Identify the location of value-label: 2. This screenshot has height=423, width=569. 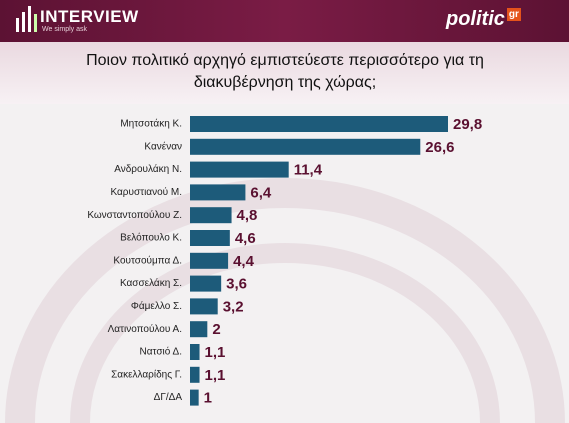
(216, 329).